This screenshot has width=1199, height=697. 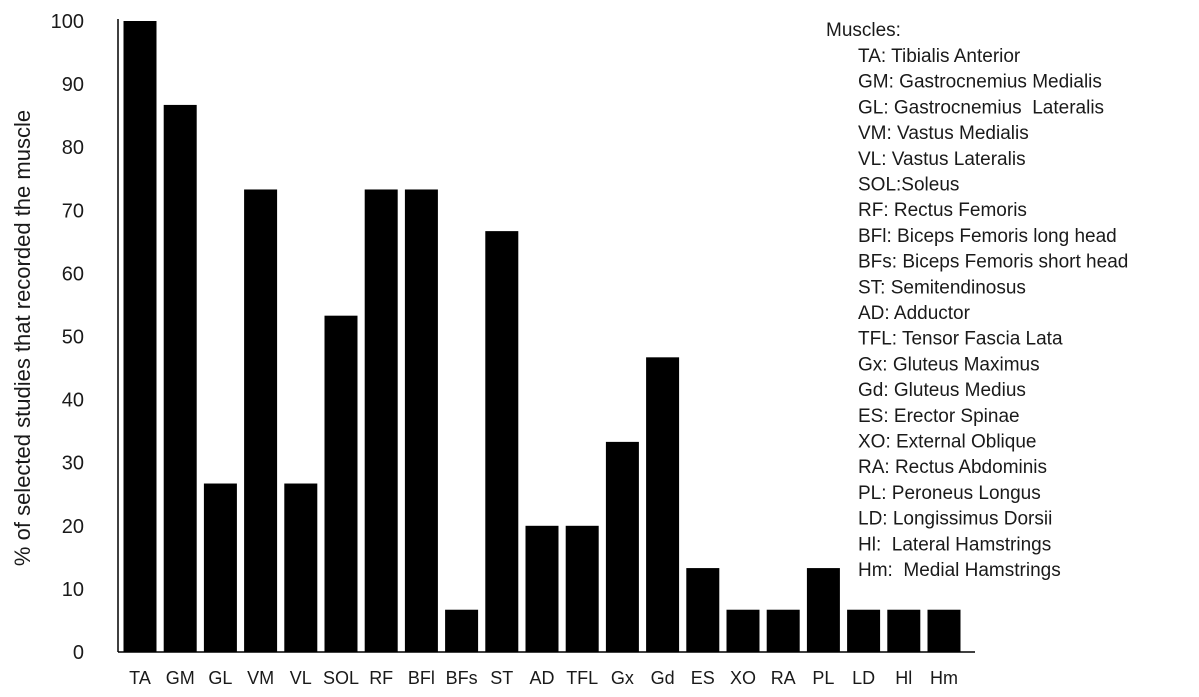 What do you see at coordinates (341, 483) in the screenshot?
I see `bar-sol` at bounding box center [341, 483].